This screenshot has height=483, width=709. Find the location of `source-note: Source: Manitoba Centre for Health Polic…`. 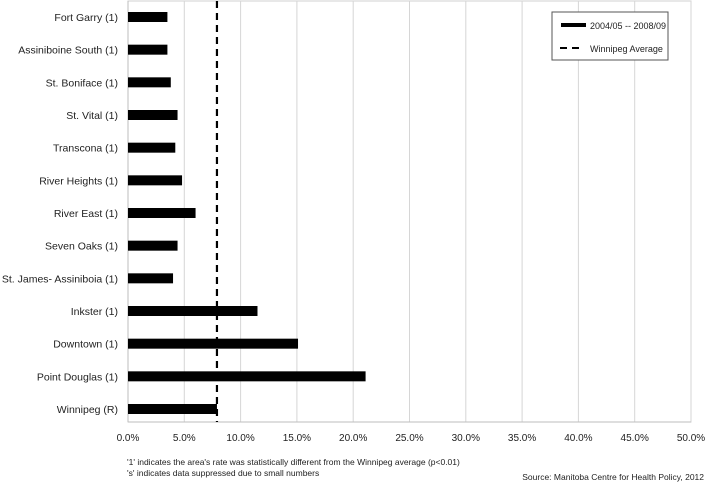

source-note: Source: Manitoba Centre for Health Polic… is located at coordinates (613, 477).